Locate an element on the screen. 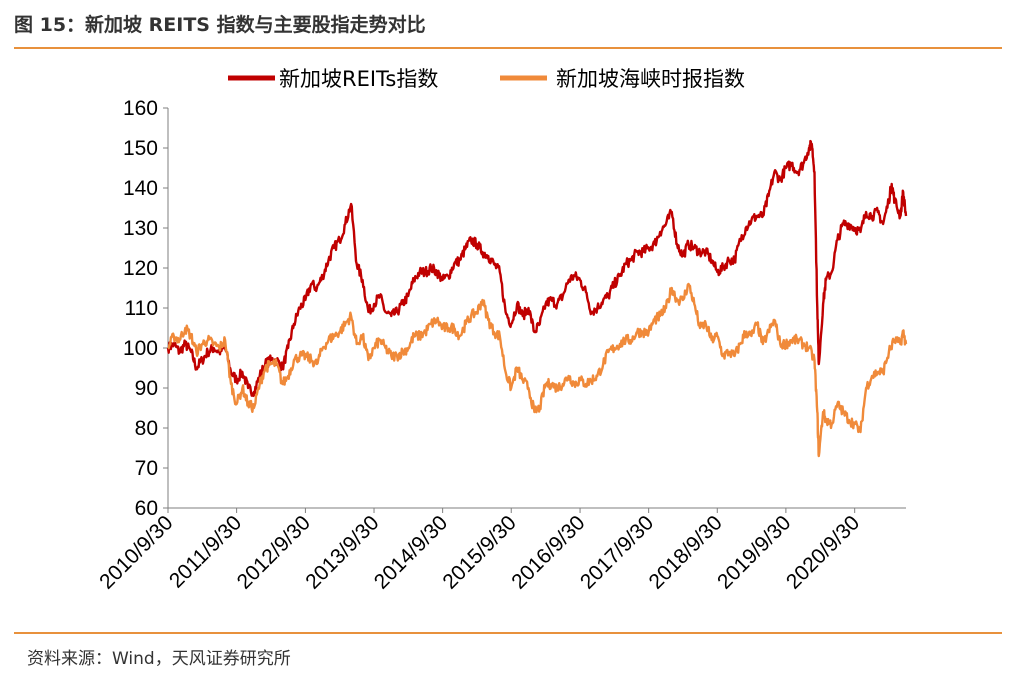 This screenshot has height=689, width=1016. title-rule is located at coordinates (508, 48).